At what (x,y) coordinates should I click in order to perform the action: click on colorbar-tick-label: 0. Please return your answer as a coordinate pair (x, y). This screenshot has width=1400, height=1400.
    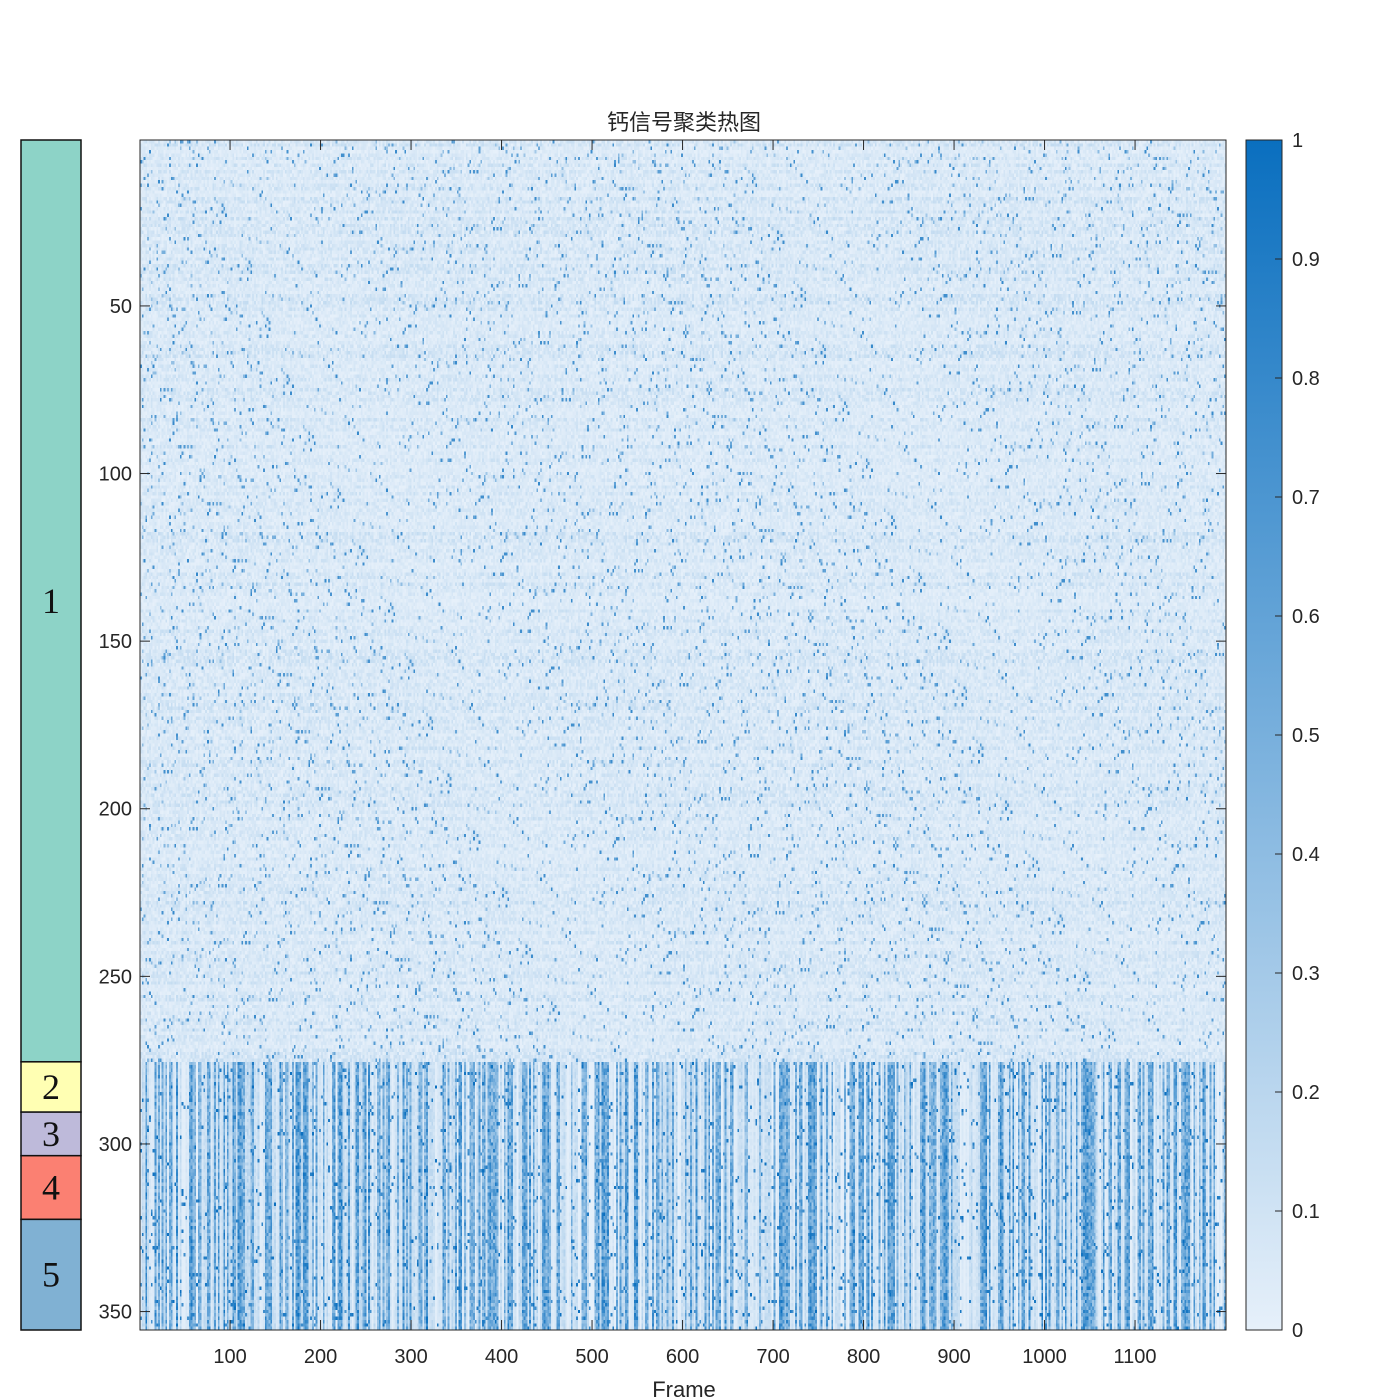
    Looking at the image, I should click on (1297, 1331).